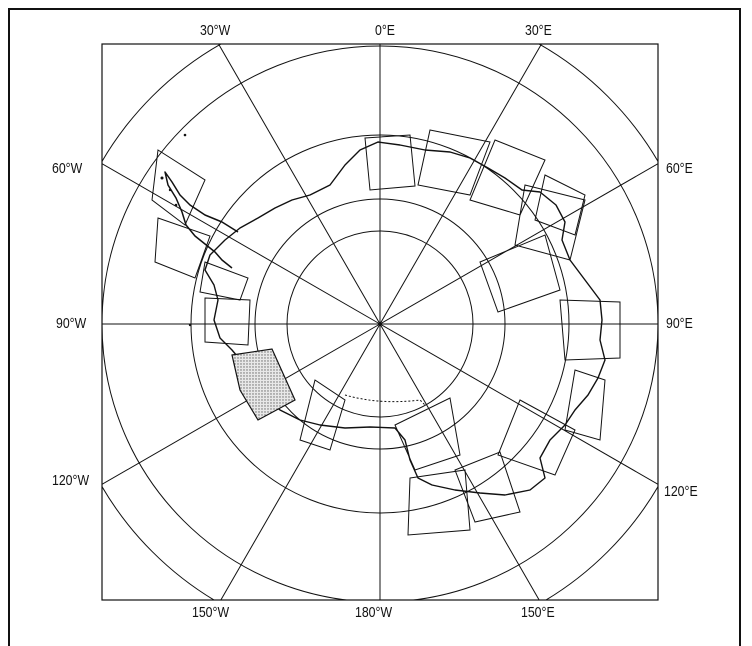  What do you see at coordinates (385, 400) in the screenshot?
I see `ice-shelf-edge` at bounding box center [385, 400].